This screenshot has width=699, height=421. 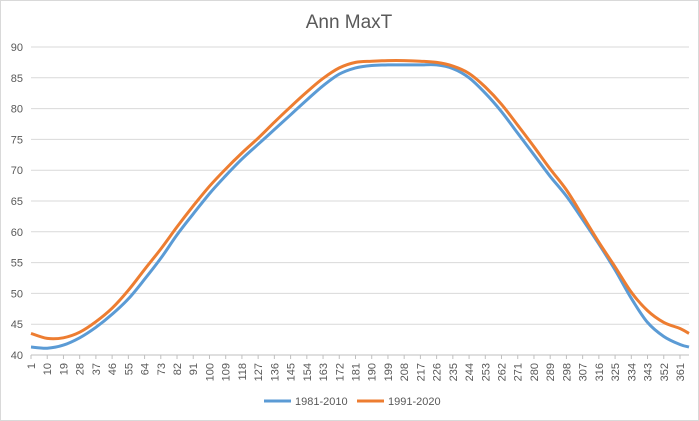 What do you see at coordinates (665, 372) in the screenshot?
I see `x-tick-label: 352` at bounding box center [665, 372].